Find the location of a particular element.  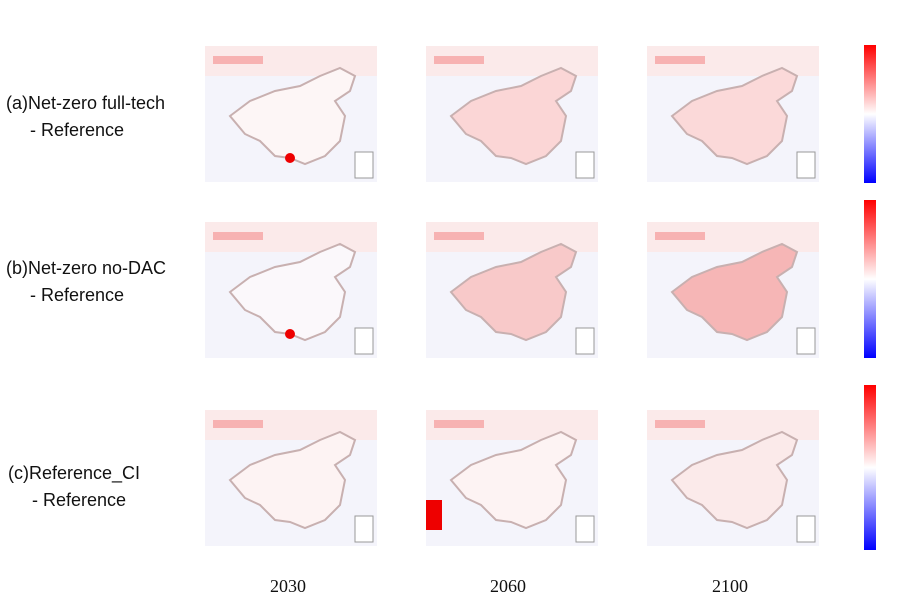

colorbar-c is located at coordinates (870, 467).